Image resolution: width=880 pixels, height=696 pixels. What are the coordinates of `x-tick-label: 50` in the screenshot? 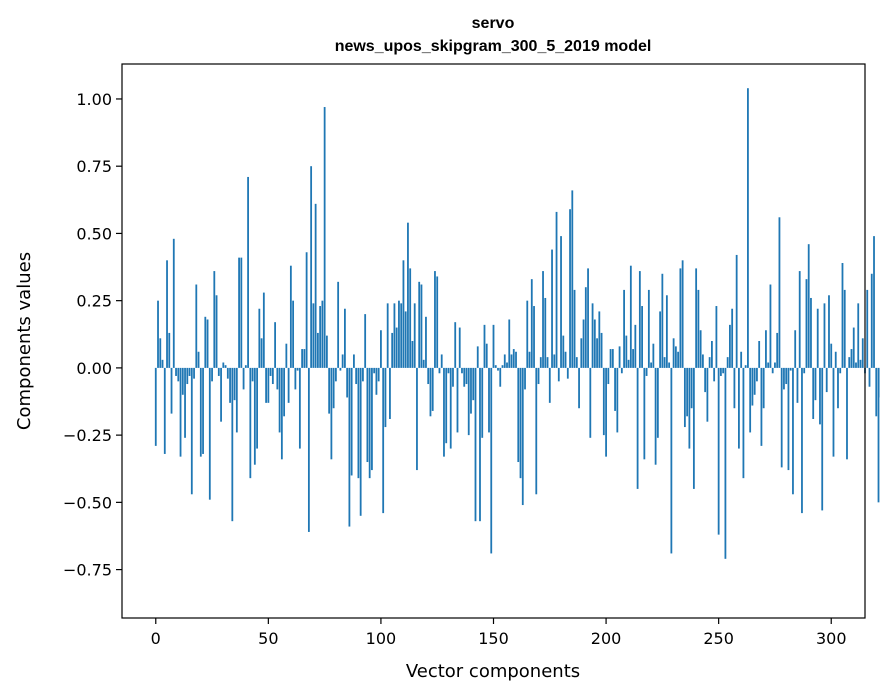 It's located at (268, 638).